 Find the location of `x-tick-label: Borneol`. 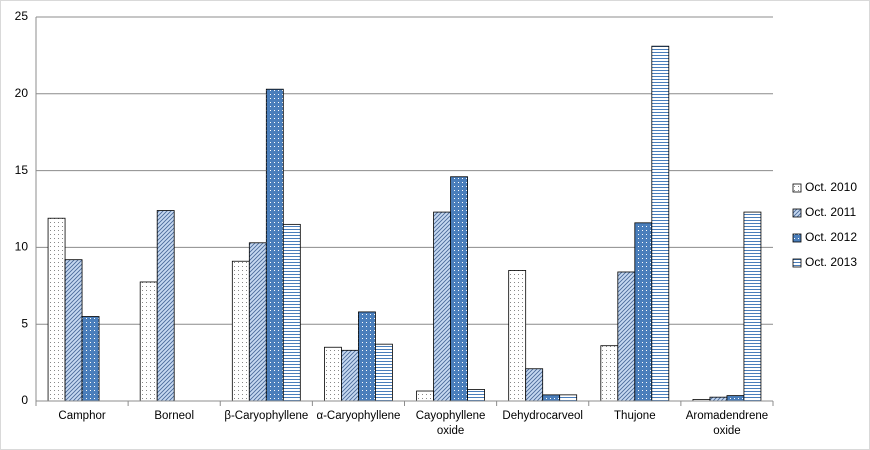

x-tick-label: Borneol is located at coordinates (174, 416).